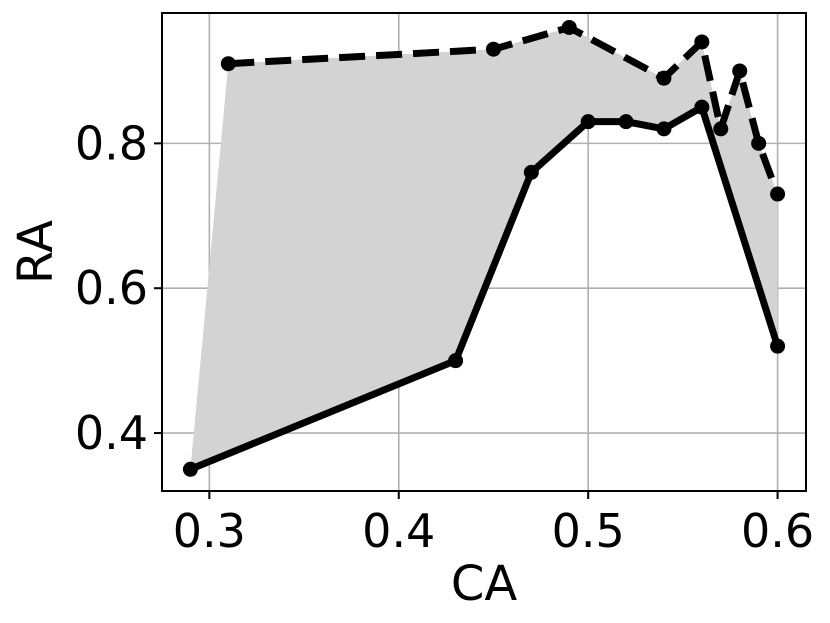 The width and height of the screenshot is (830, 623). What do you see at coordinates (111, 288) in the screenshot?
I see `y-tick-label: 0.6` at bounding box center [111, 288].